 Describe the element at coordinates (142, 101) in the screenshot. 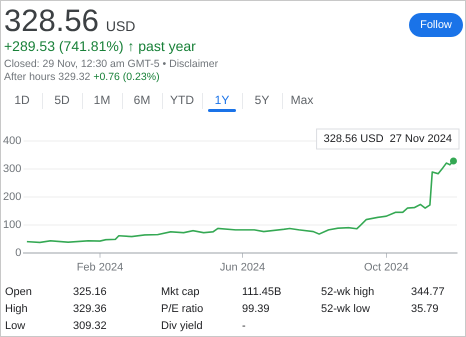

I see `text: 6M` at that location.